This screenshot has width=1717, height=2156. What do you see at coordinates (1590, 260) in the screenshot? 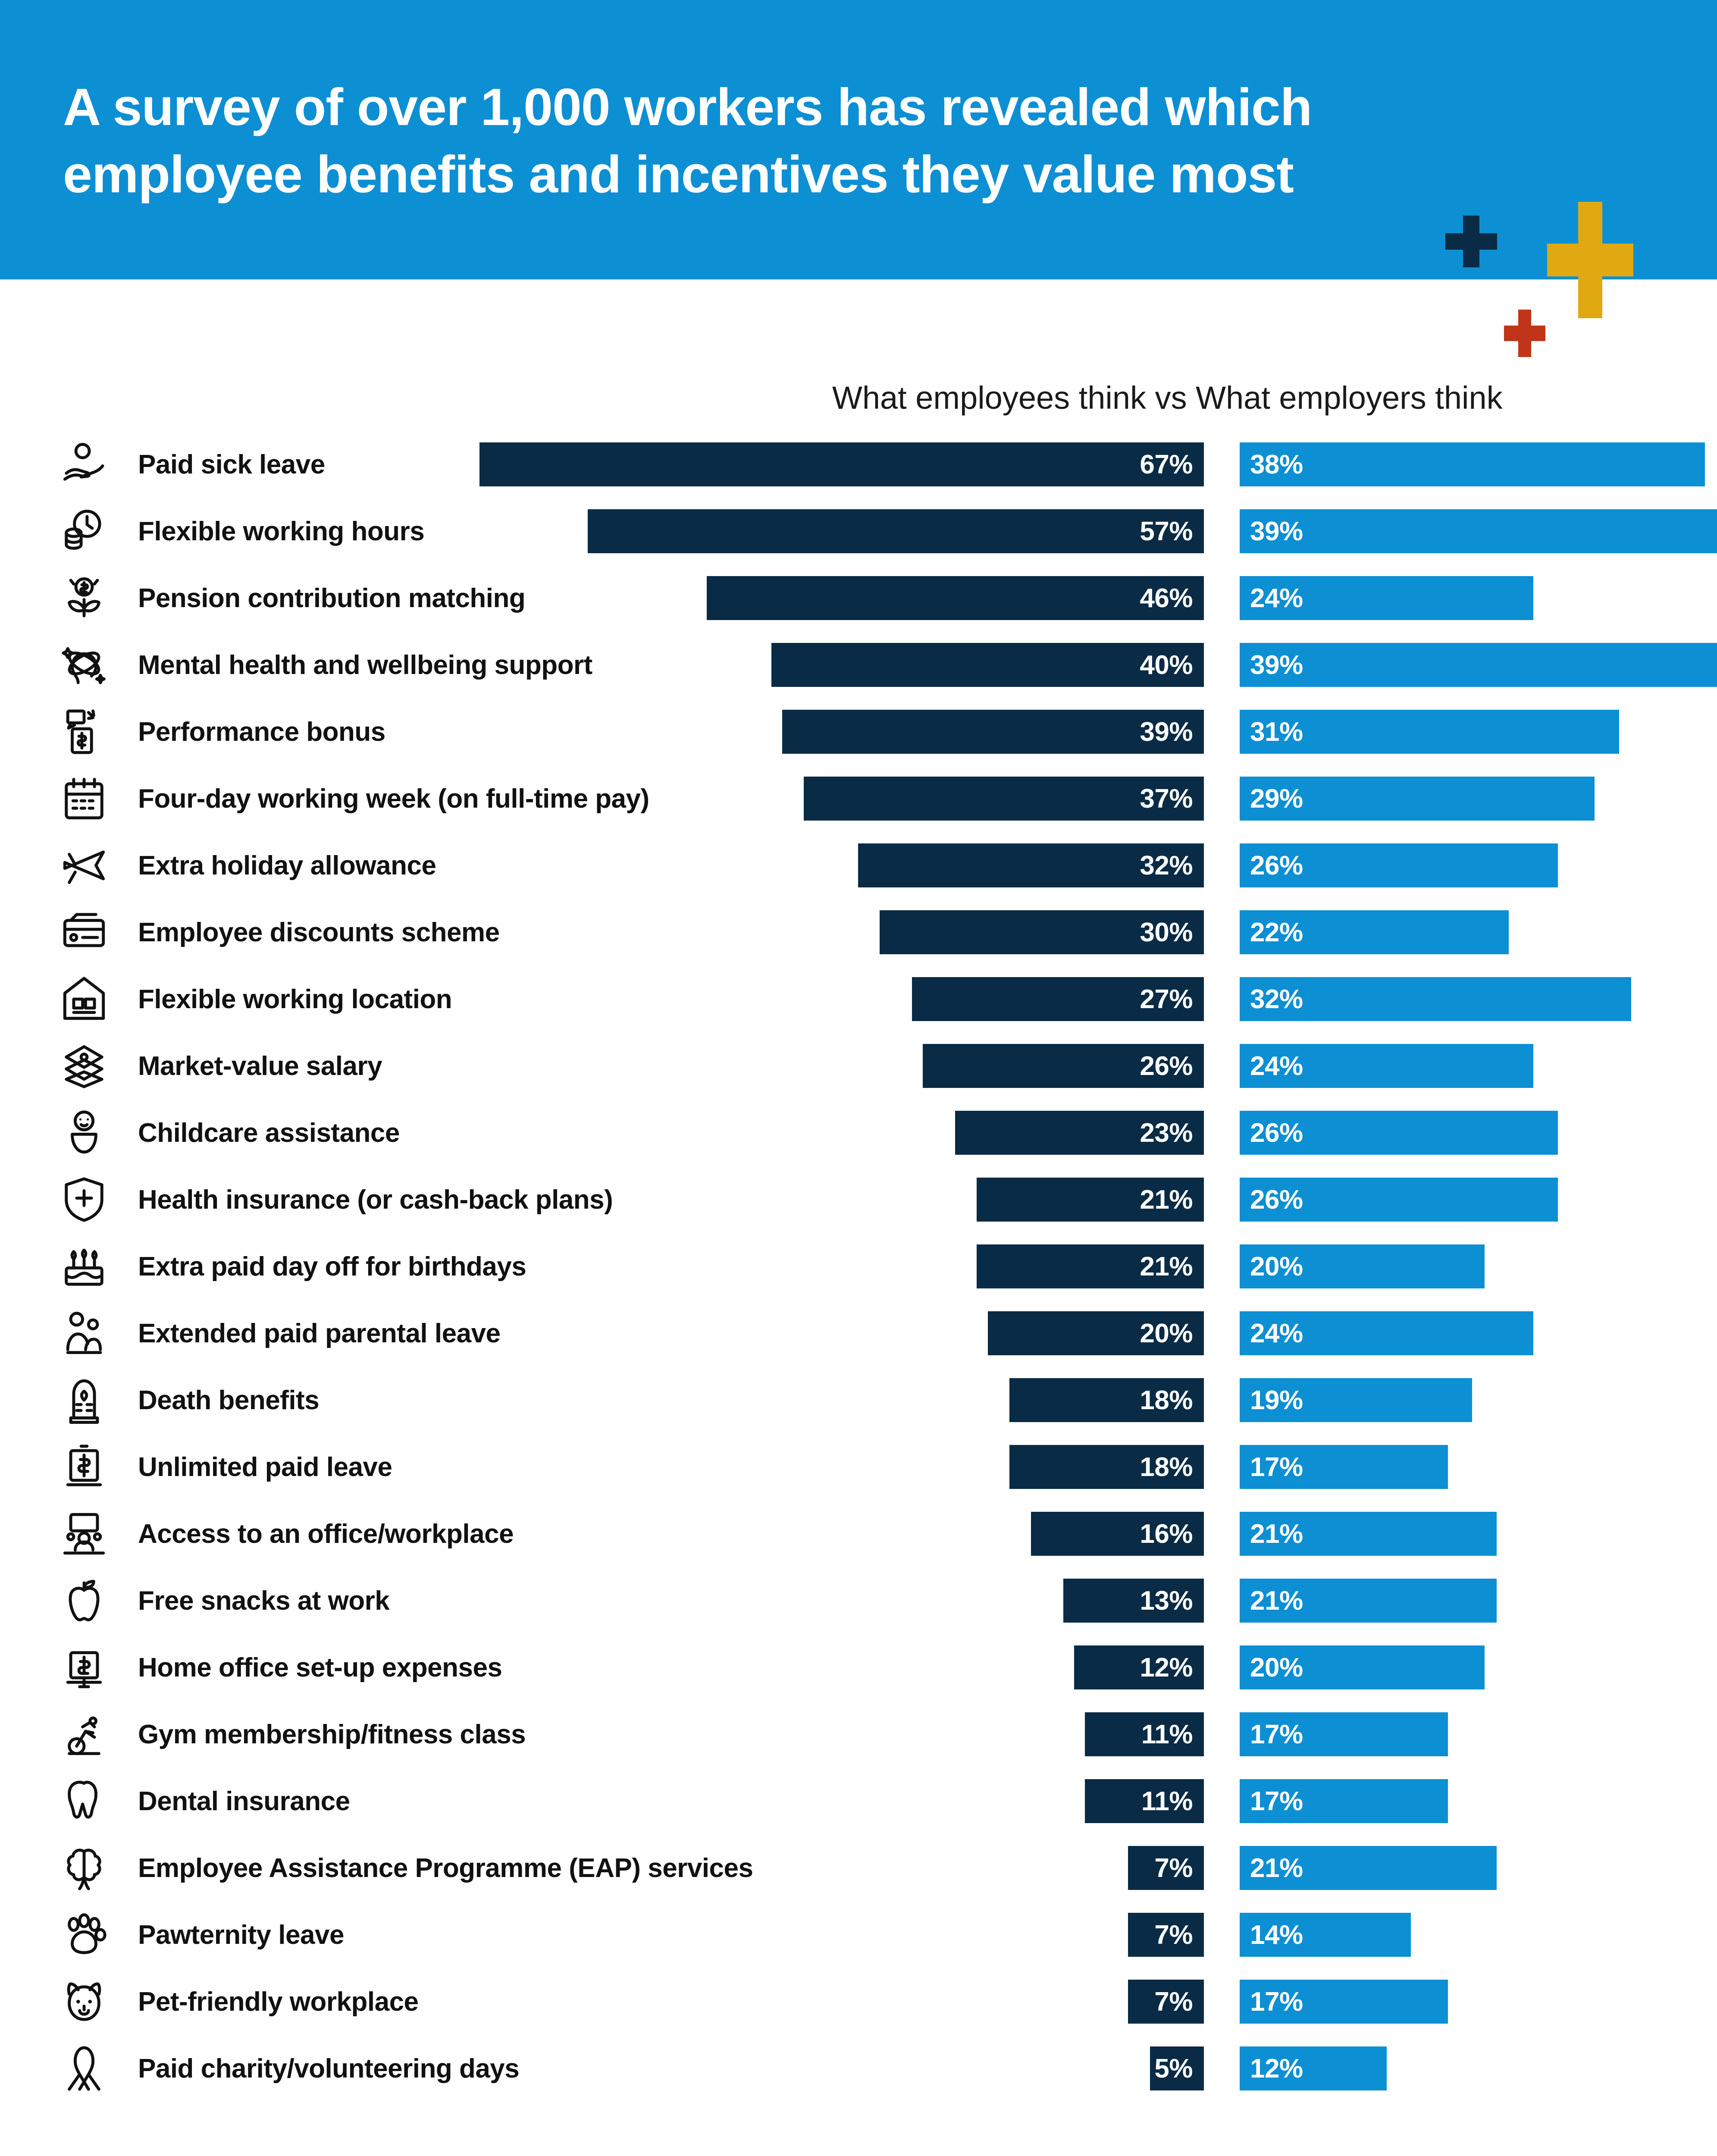
I see `plus-decoration-gold-header` at bounding box center [1590, 260].